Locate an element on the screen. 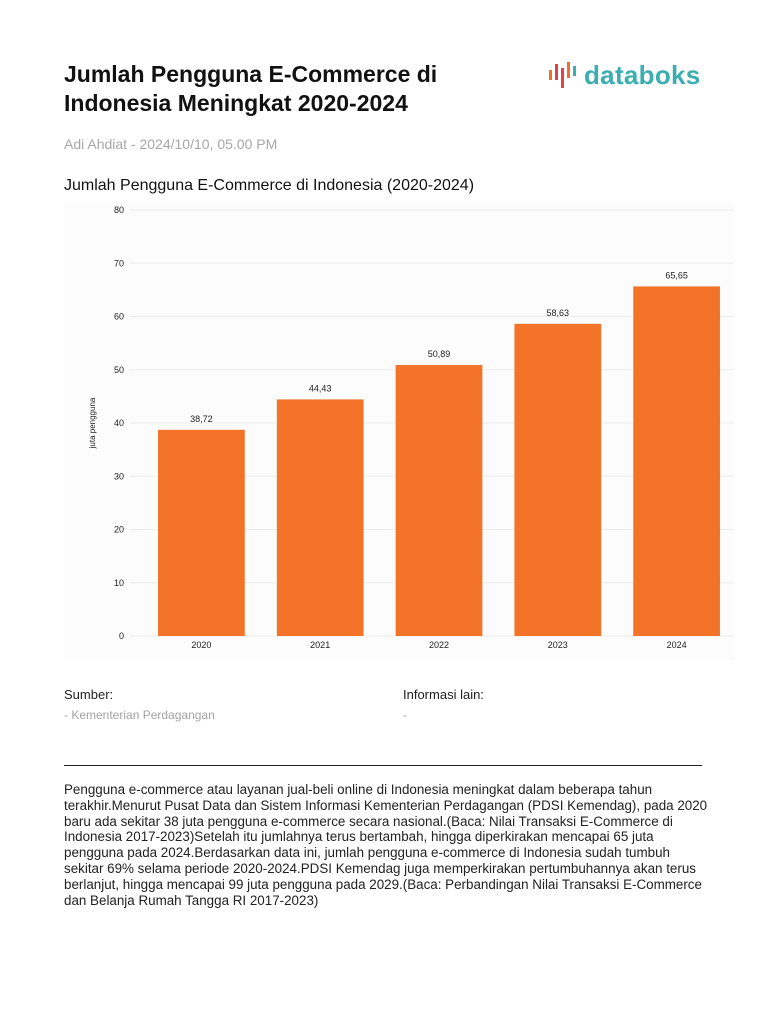 The width and height of the screenshot is (768, 1024). data-label: 65,65 is located at coordinates (676, 275).